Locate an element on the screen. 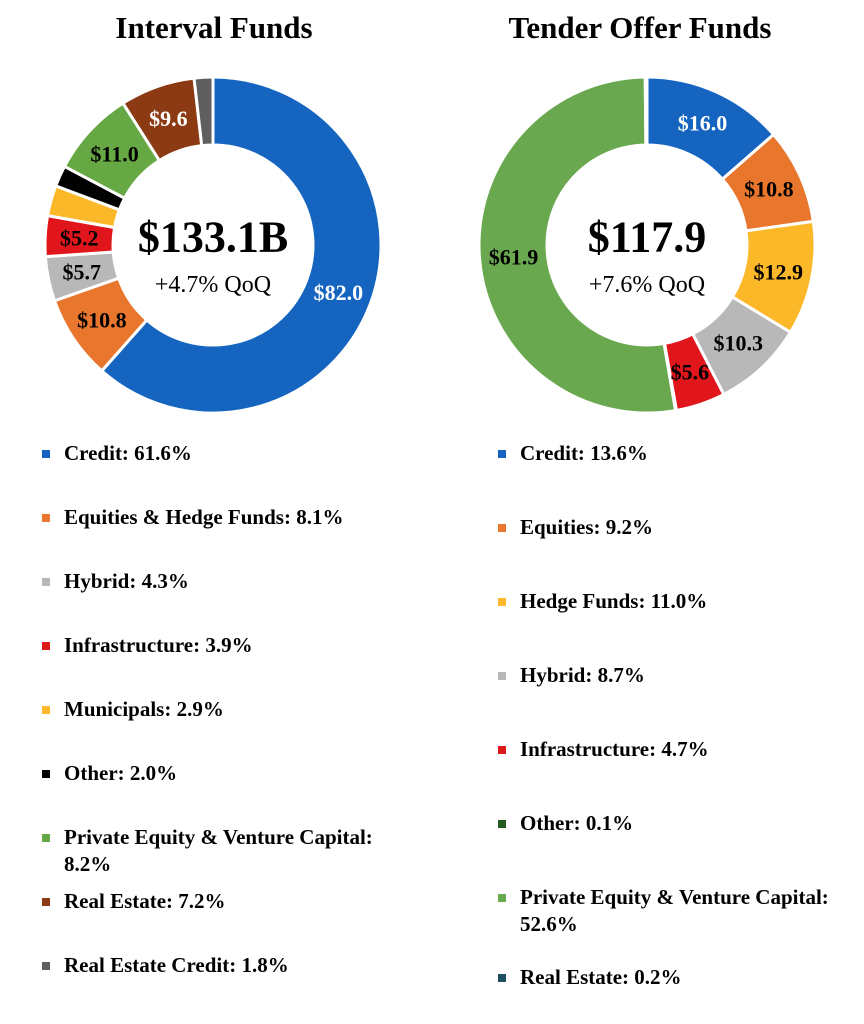  legend-item-equities: Equities: 9.2% is located at coordinates (681, 527).